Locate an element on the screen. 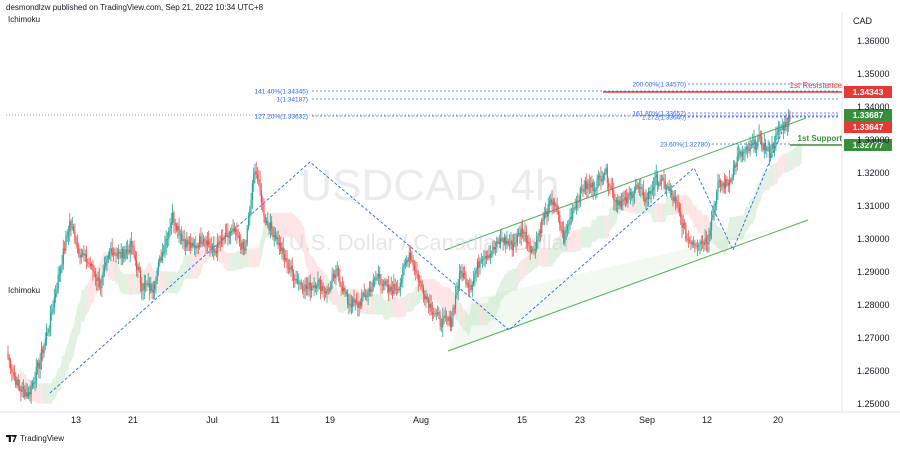 This screenshot has height=452, width=900. indicator-label: Ichimoku is located at coordinates (24, 19).